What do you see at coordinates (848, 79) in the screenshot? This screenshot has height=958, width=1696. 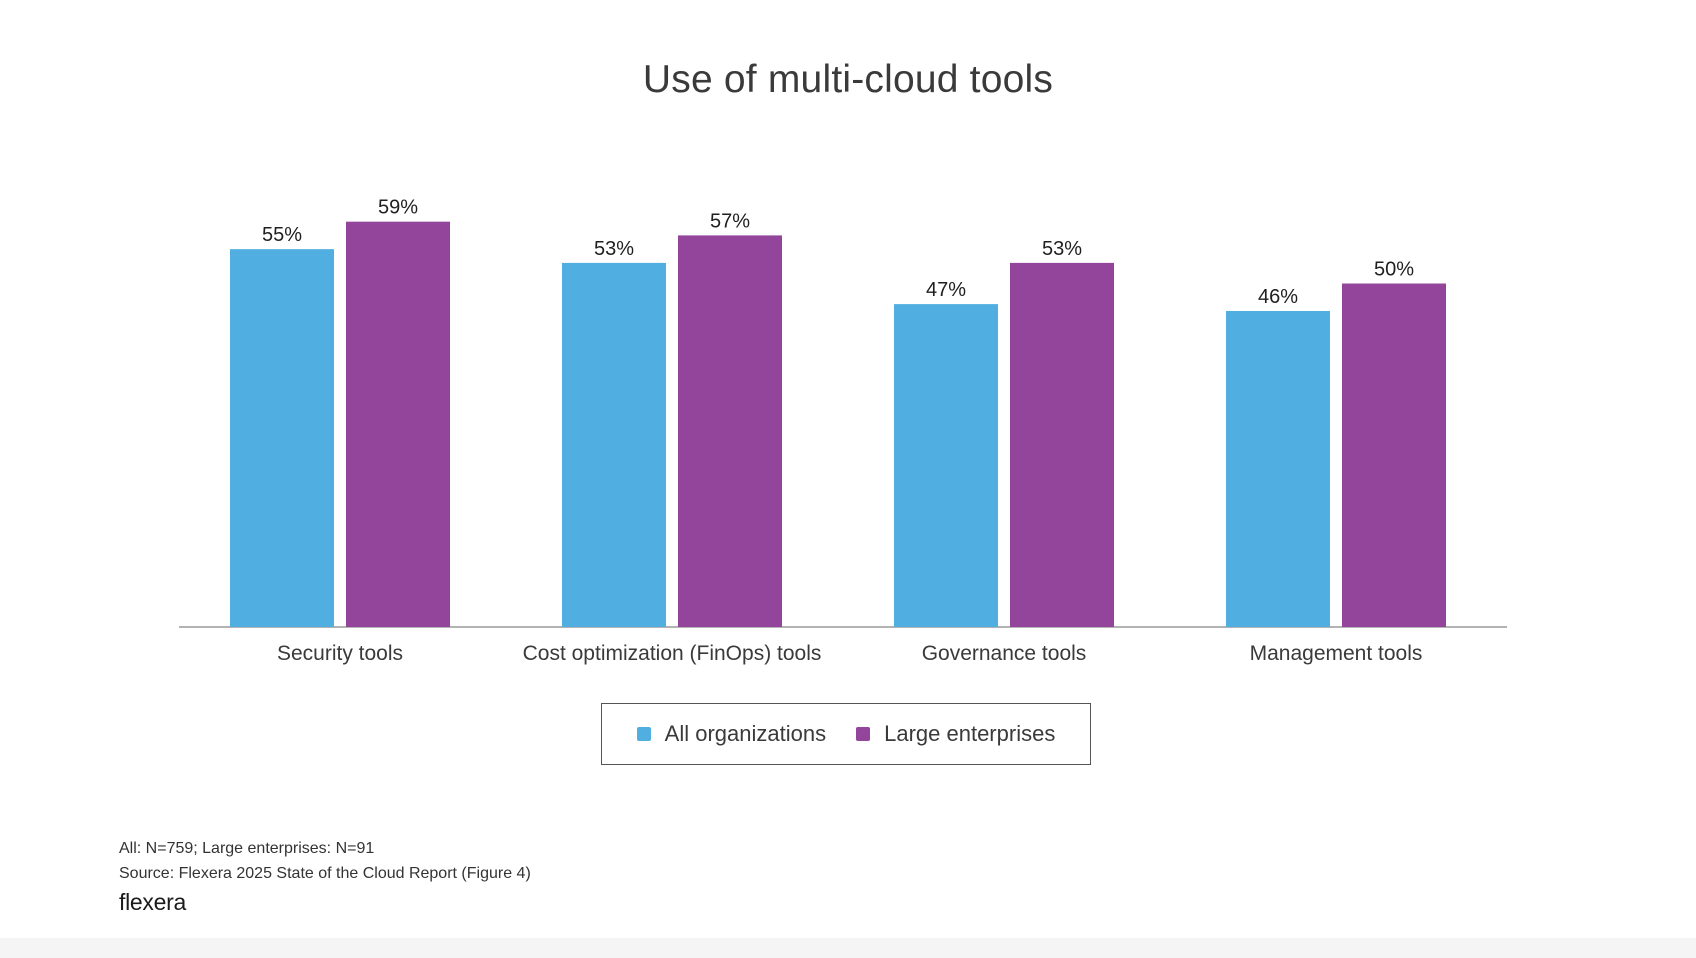 I see `chart-title: Use of multi-cloud tools` at bounding box center [848, 79].